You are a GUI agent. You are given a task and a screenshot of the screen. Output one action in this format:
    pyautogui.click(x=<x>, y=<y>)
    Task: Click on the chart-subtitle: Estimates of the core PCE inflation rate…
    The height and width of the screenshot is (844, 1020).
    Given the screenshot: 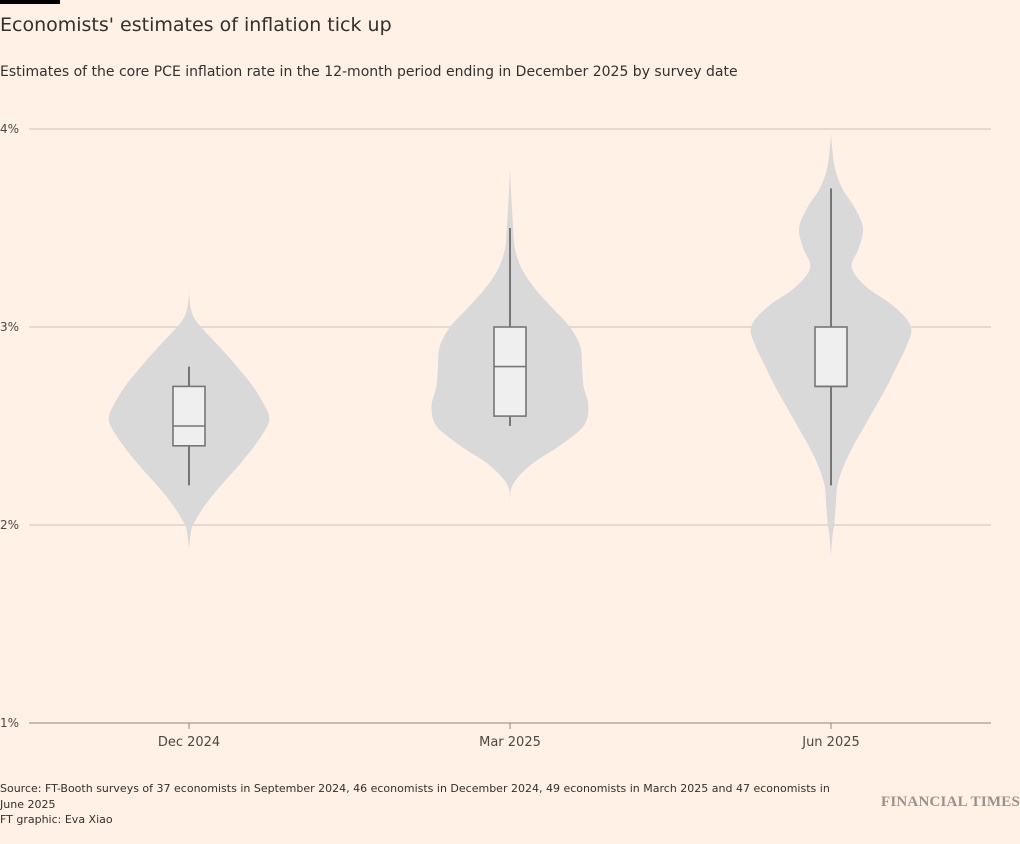 What is the action you would take?
    pyautogui.click(x=369, y=72)
    